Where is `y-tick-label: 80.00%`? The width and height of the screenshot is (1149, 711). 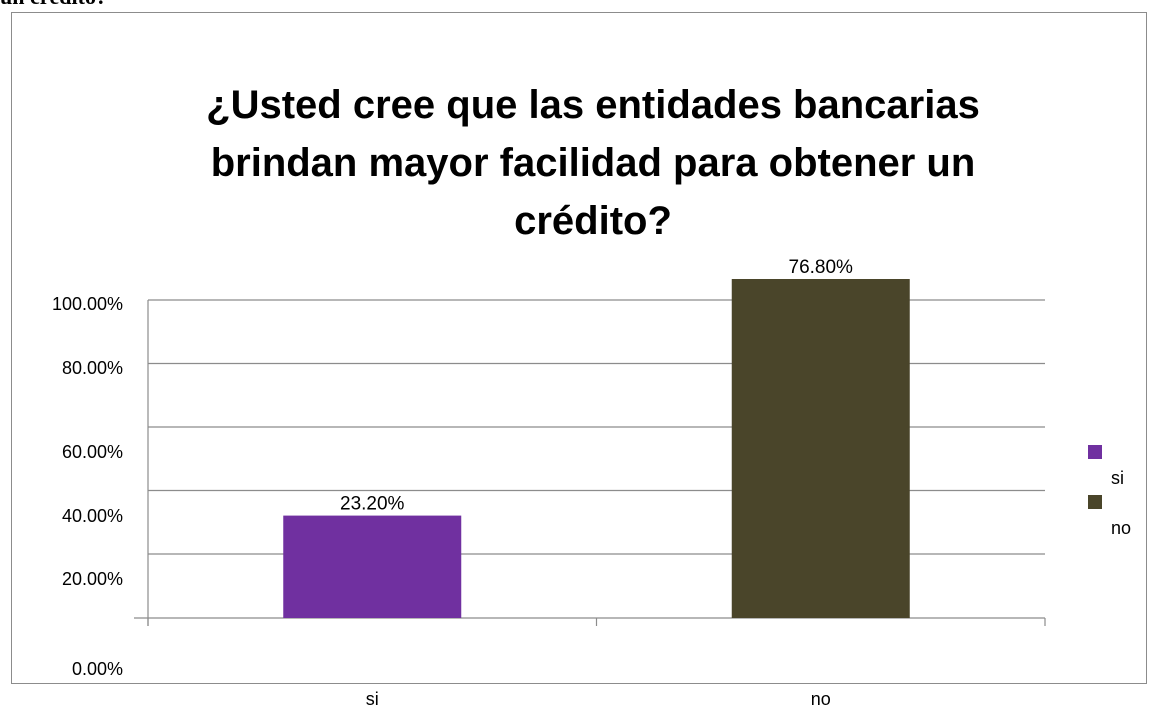 y-tick-label: 80.00% is located at coordinates (92, 368).